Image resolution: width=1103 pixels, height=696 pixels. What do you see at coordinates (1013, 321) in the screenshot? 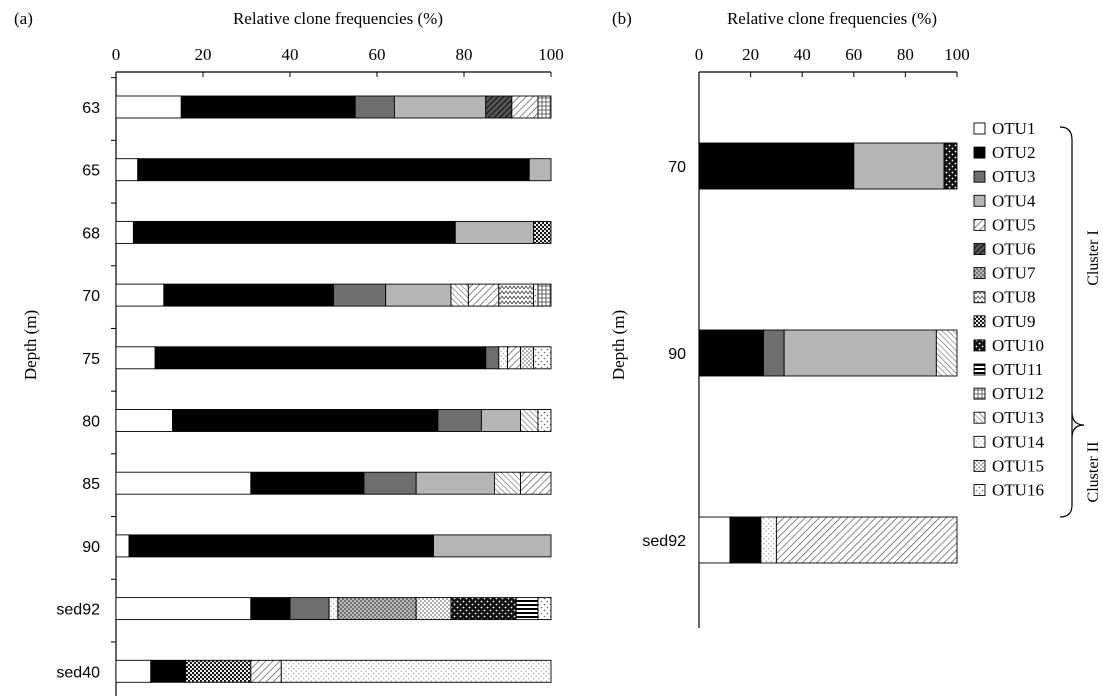
I see `legend-label: OTU9` at bounding box center [1013, 321].